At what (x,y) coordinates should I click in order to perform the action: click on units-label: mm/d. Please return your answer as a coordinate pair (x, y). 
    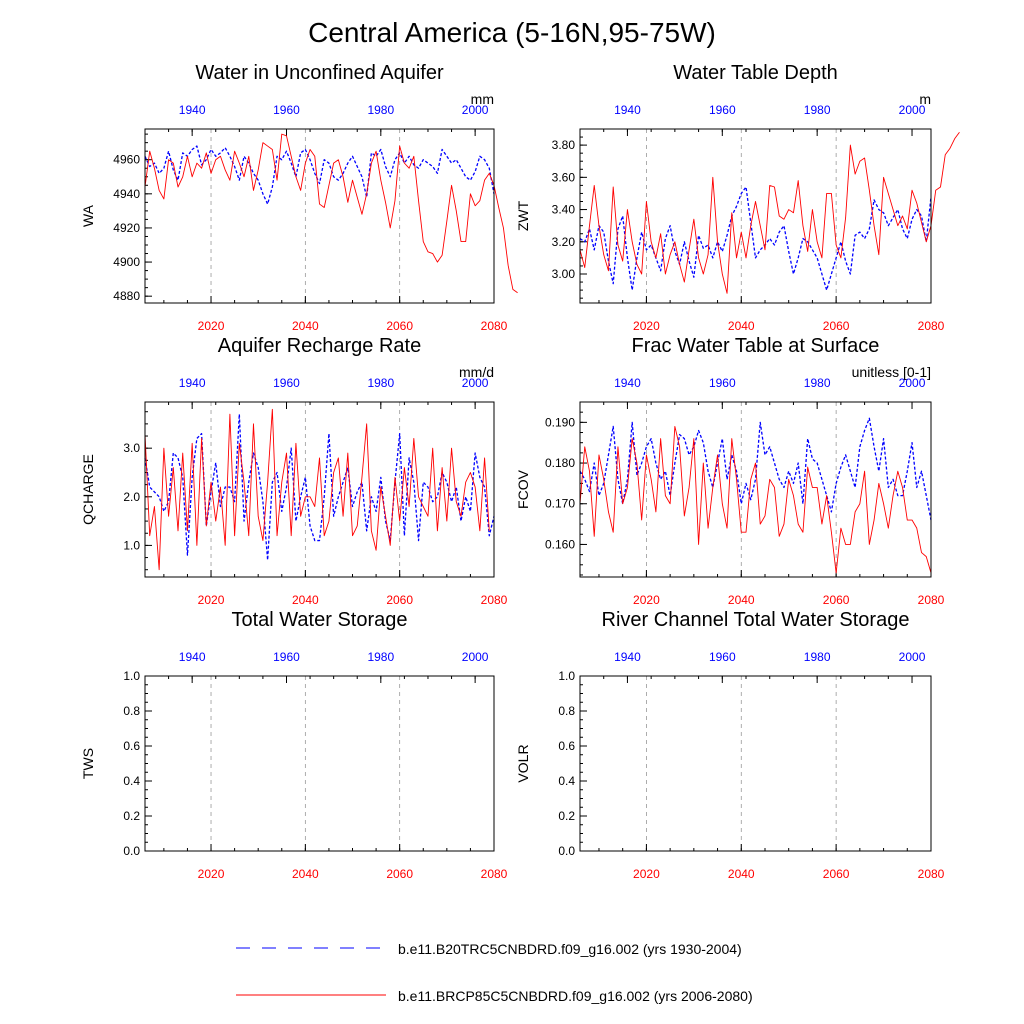
    Looking at the image, I should click on (476, 372).